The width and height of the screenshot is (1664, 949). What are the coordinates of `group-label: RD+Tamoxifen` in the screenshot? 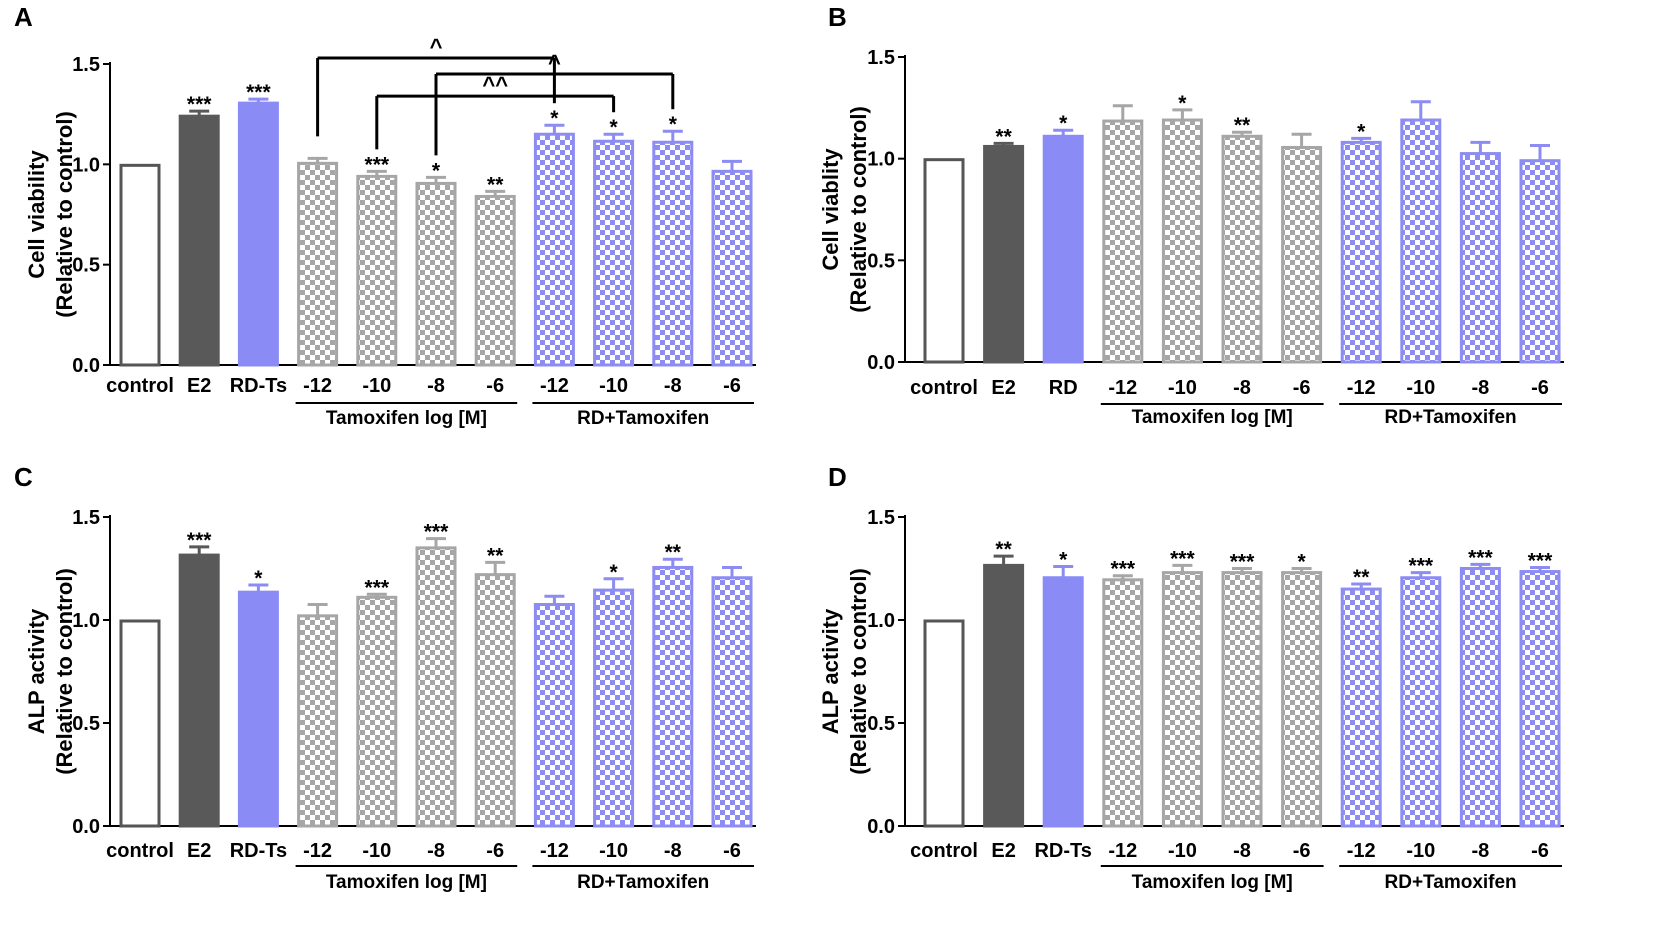 It's located at (1451, 882).